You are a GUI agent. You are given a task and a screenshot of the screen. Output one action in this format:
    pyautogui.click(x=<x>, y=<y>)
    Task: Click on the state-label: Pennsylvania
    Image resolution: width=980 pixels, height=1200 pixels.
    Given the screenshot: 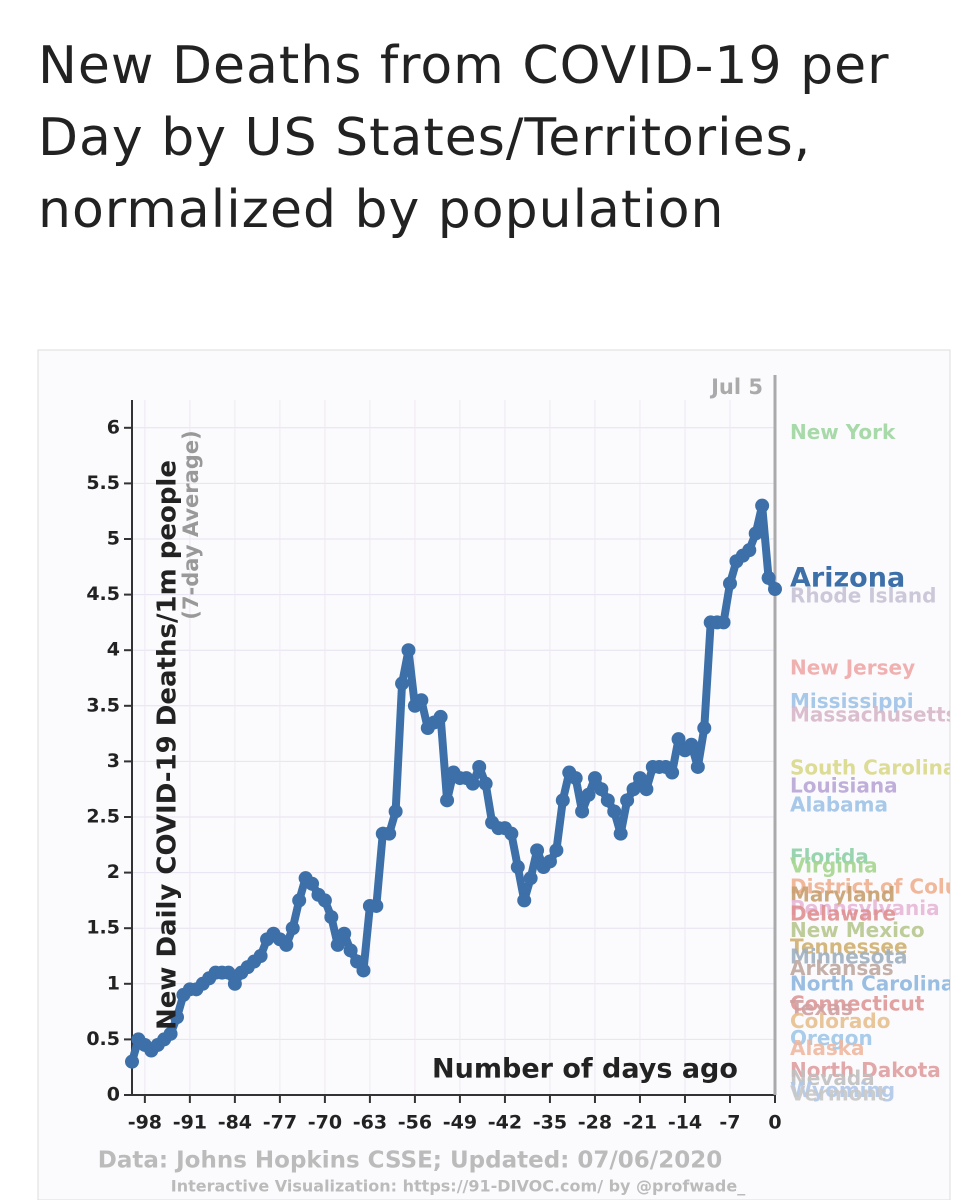 What is the action you would take?
    pyautogui.click(x=865, y=908)
    